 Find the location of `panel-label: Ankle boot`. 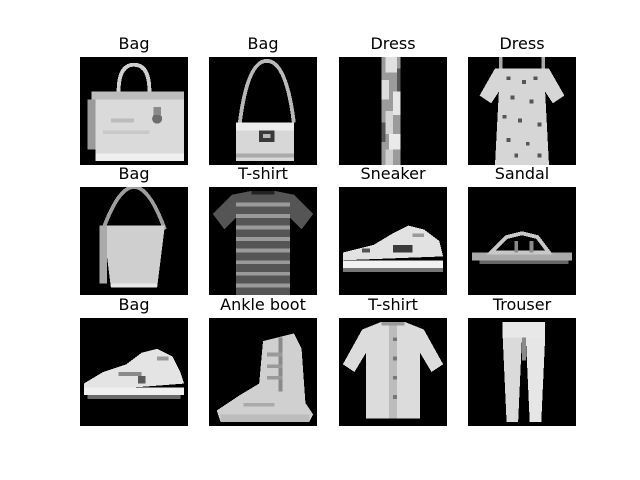

panel-label: Ankle boot is located at coordinates (263, 304).